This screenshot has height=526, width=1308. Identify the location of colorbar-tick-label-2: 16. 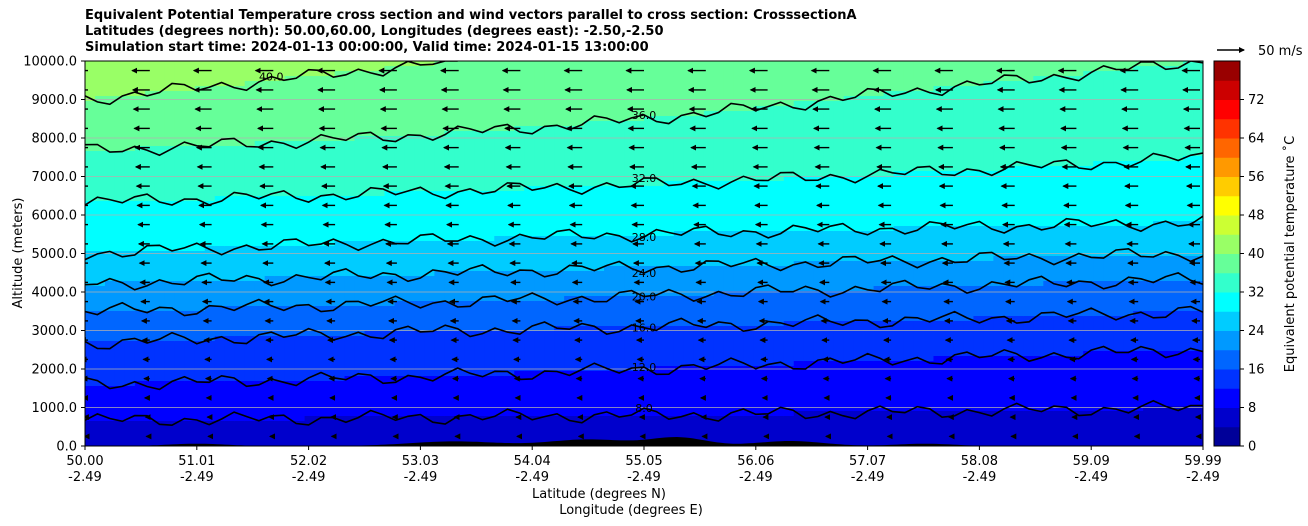
(1256, 370).